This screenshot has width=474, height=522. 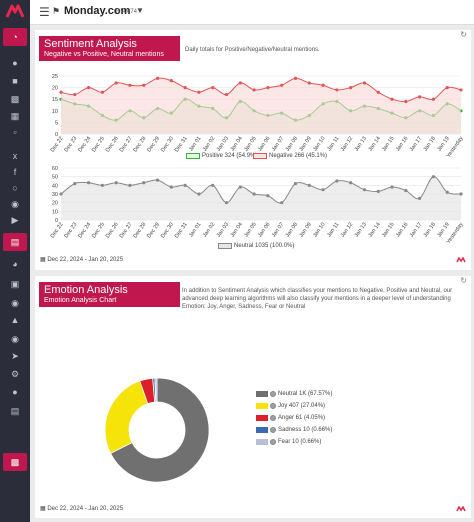 What do you see at coordinates (97, 11) in the screenshot?
I see `project-name: Monday.com` at bounding box center [97, 11].